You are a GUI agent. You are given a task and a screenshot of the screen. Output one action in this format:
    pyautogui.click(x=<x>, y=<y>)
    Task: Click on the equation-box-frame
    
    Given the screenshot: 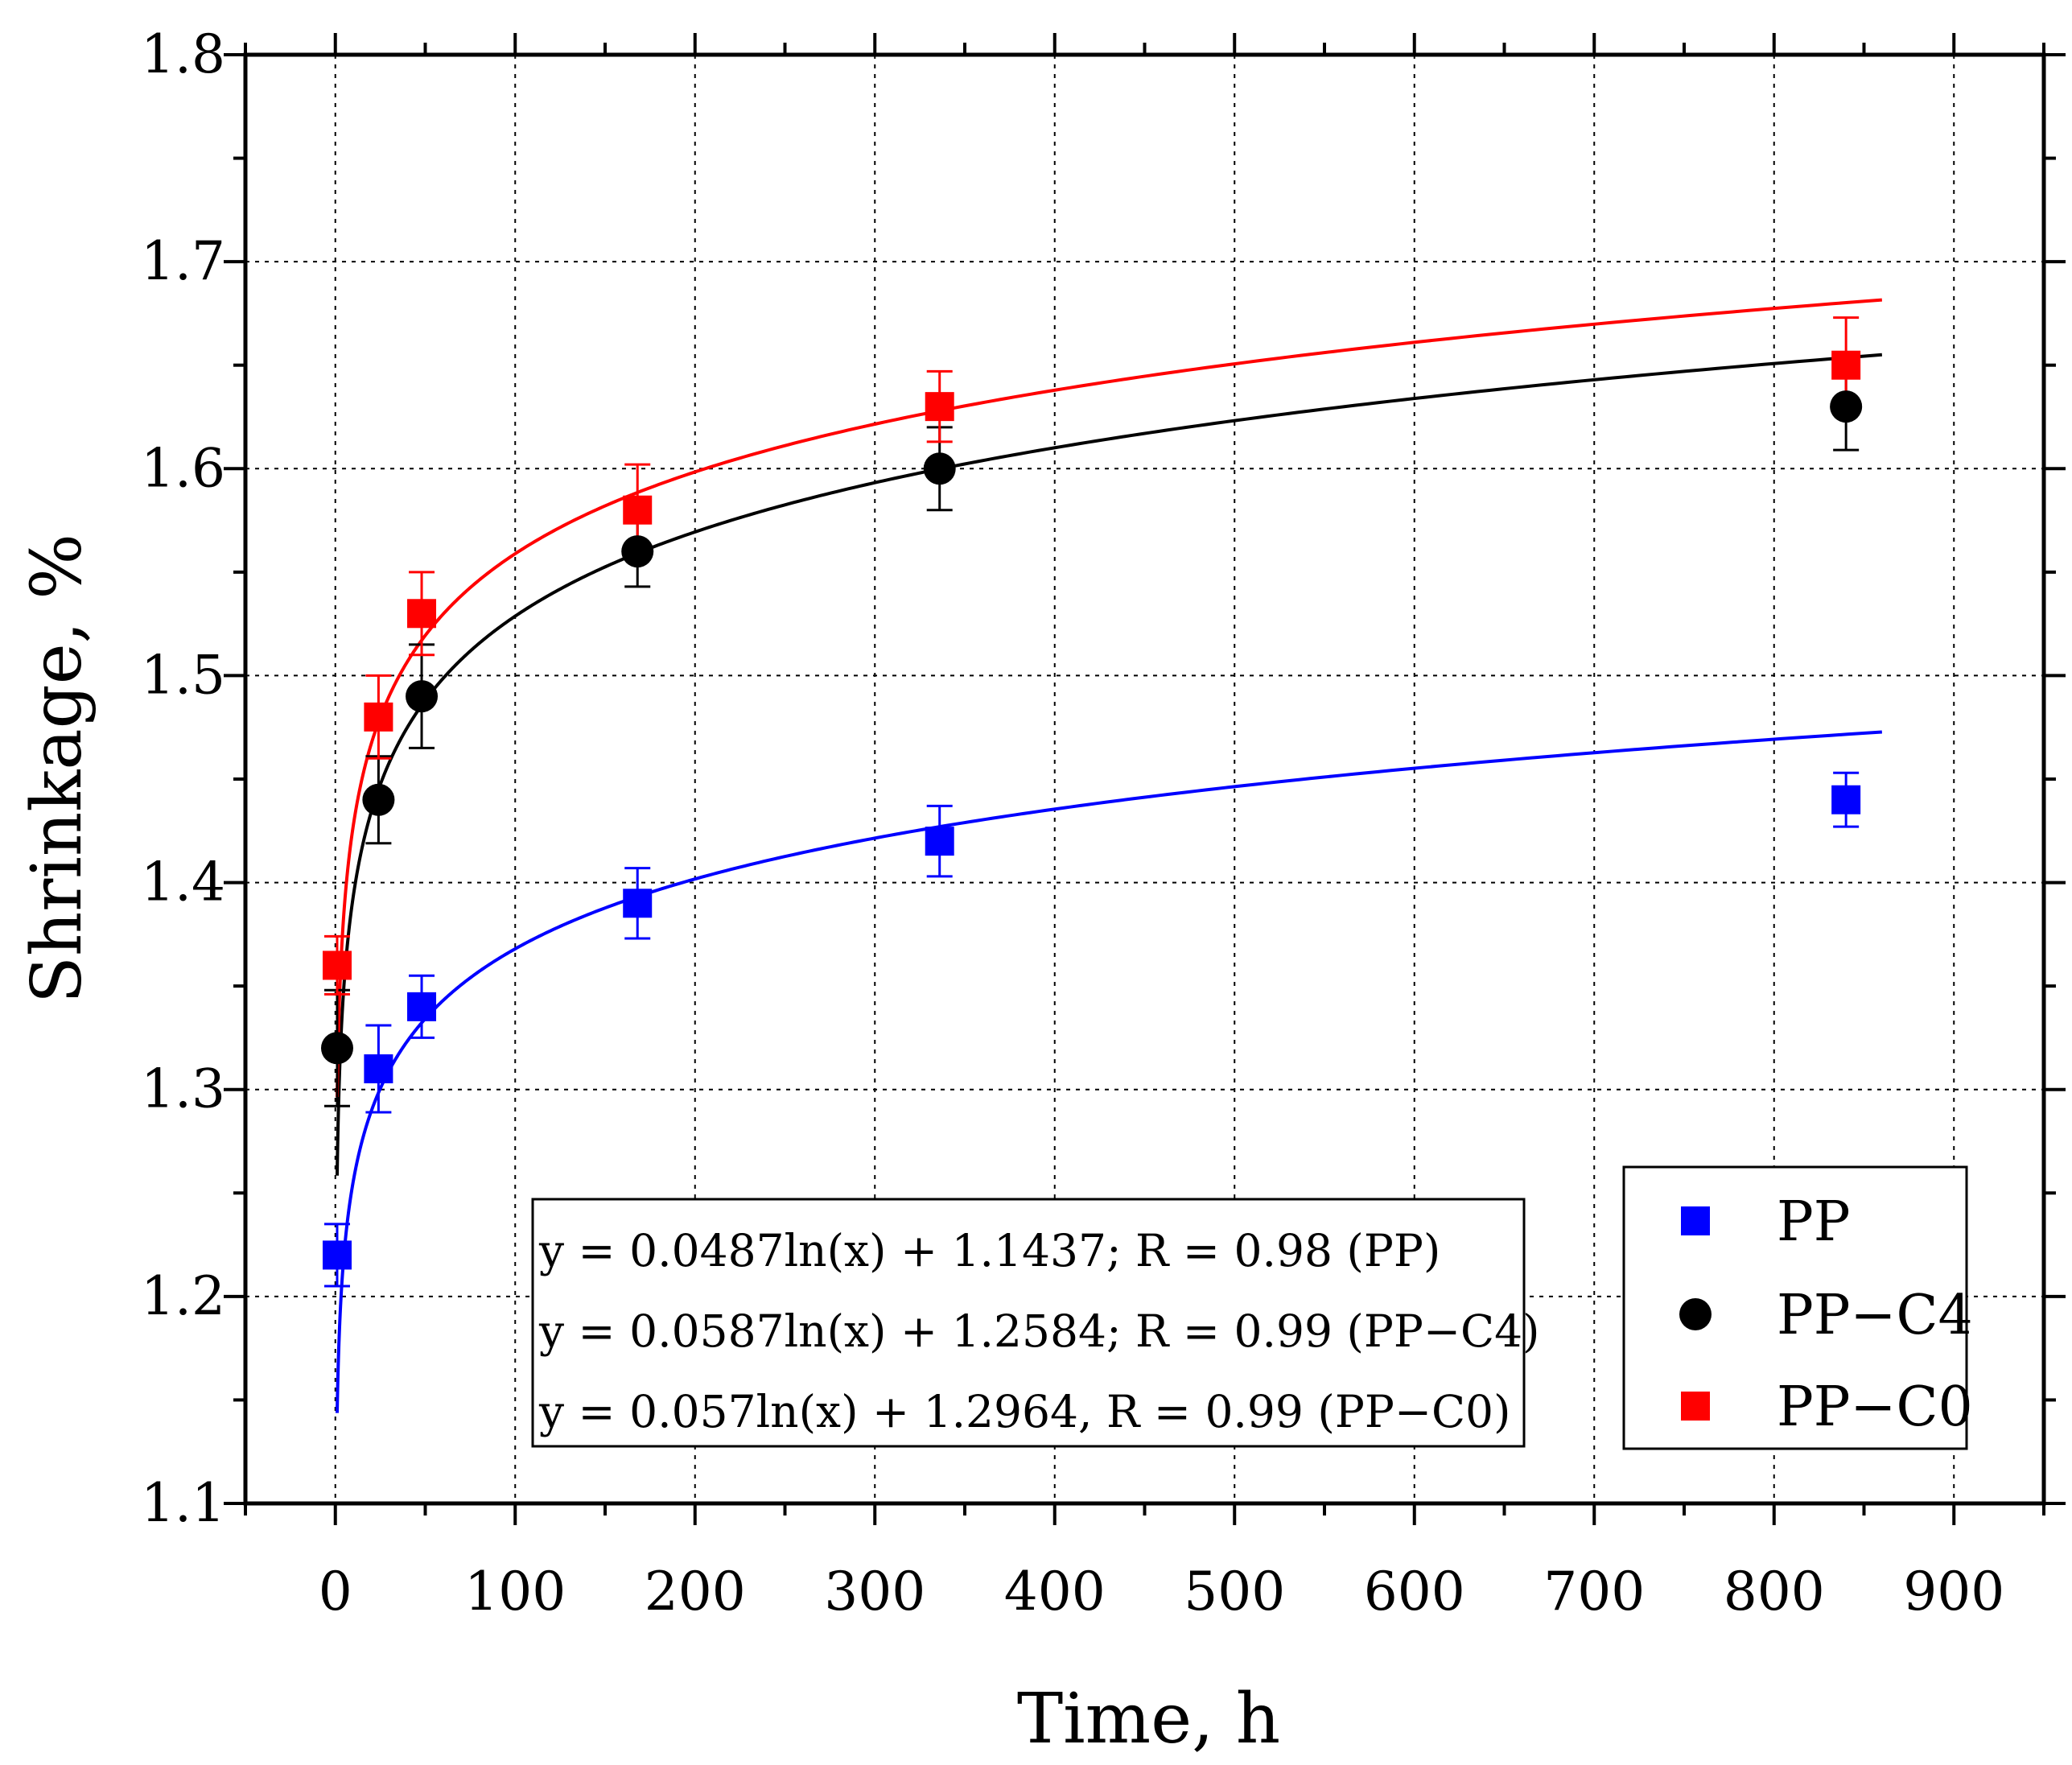 What is the action you would take?
    pyautogui.click(x=1029, y=1323)
    